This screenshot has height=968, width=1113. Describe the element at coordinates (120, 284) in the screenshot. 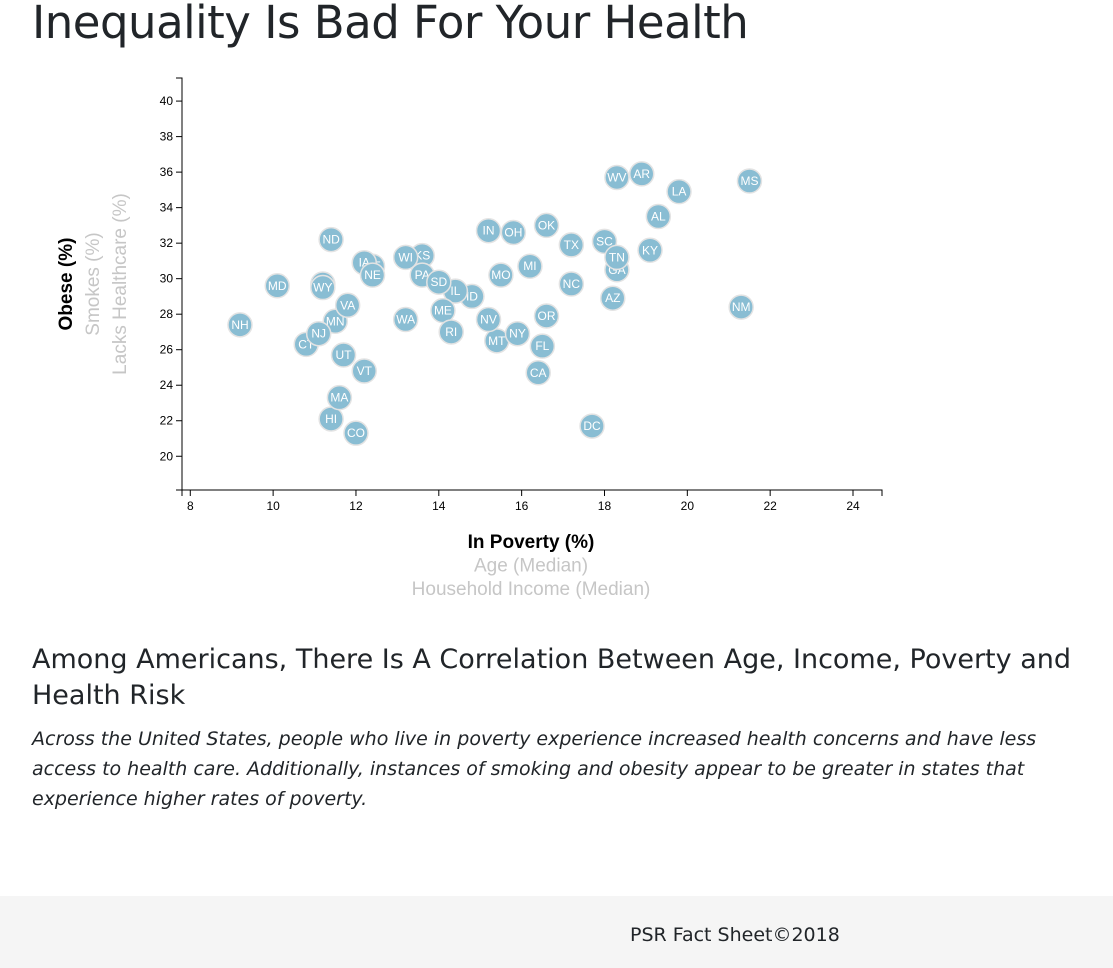

I see `y-axis-label-option: Lacks Healthcare (%)` at that location.